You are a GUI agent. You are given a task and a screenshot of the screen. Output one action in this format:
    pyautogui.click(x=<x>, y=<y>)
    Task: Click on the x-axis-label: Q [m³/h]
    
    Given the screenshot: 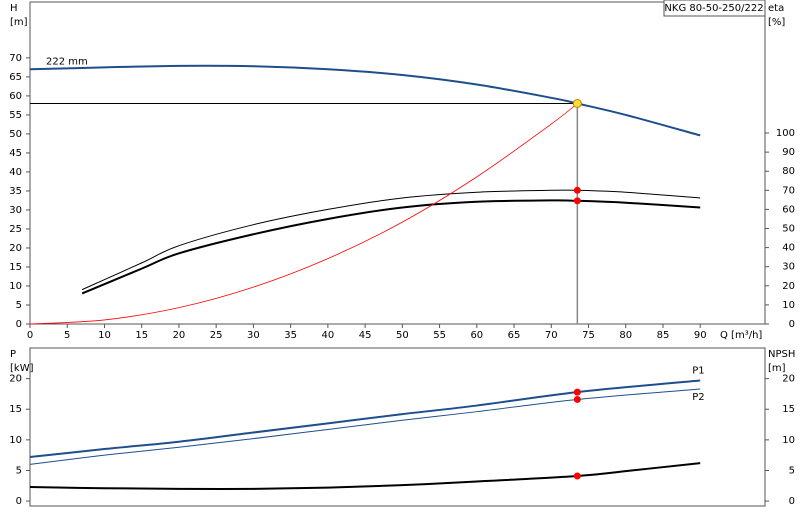 What is the action you would take?
    pyautogui.click(x=741, y=335)
    